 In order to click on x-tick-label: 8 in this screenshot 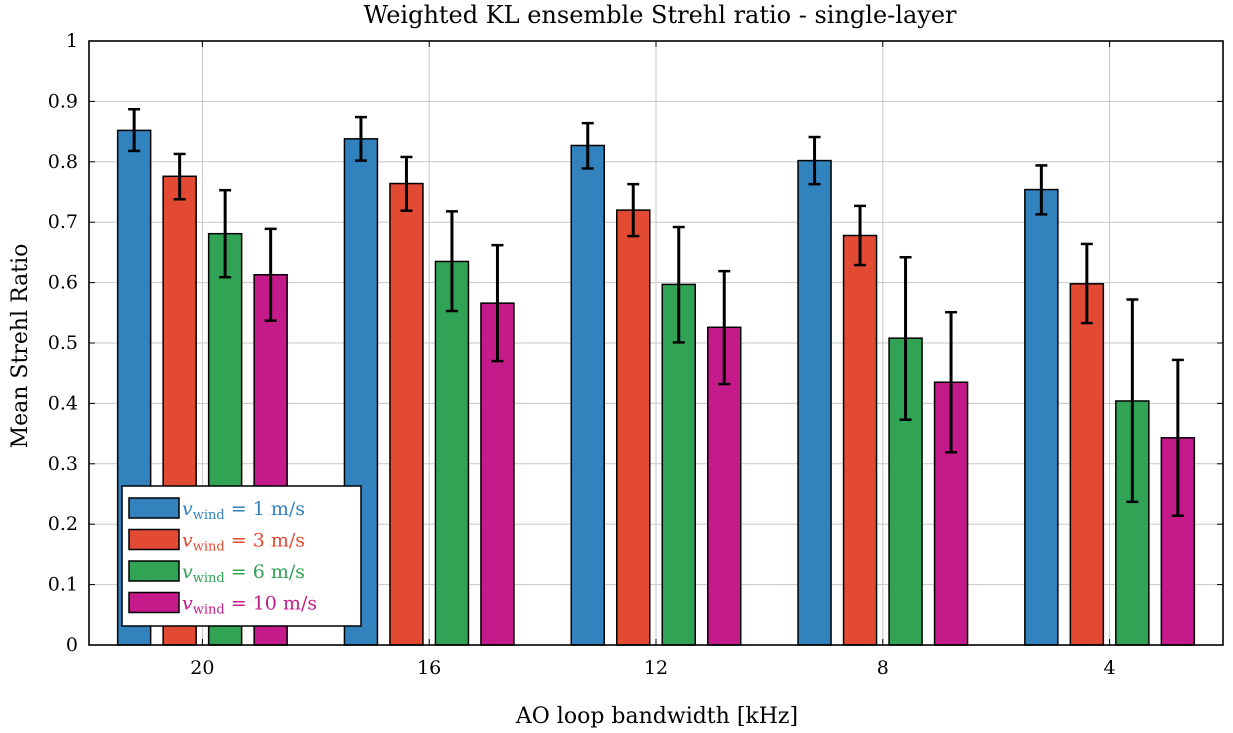, I will do `click(883, 668)`.